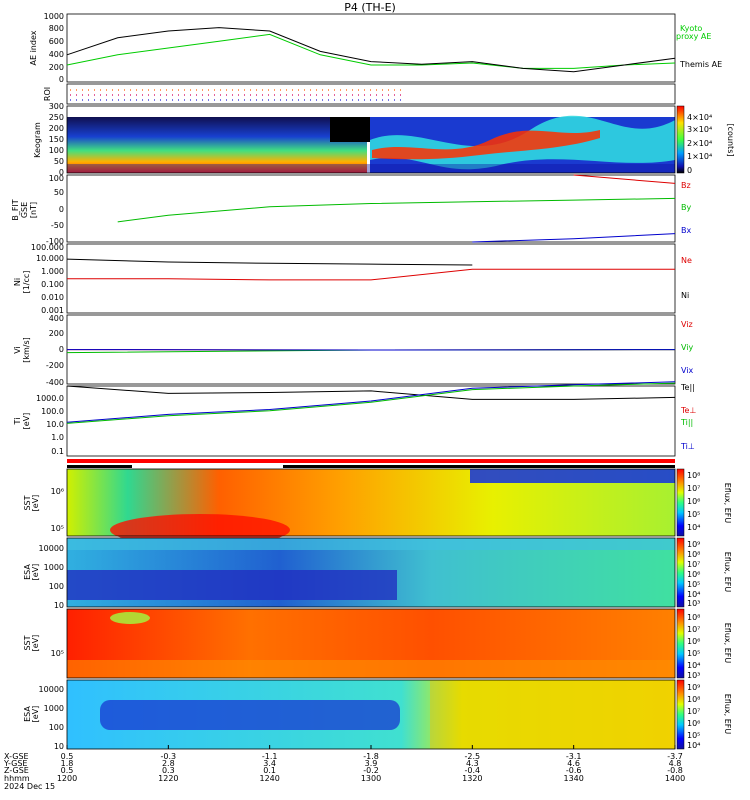 The height and width of the screenshot is (800, 750). I want to click on velocity-tick: 200, so click(56, 333).